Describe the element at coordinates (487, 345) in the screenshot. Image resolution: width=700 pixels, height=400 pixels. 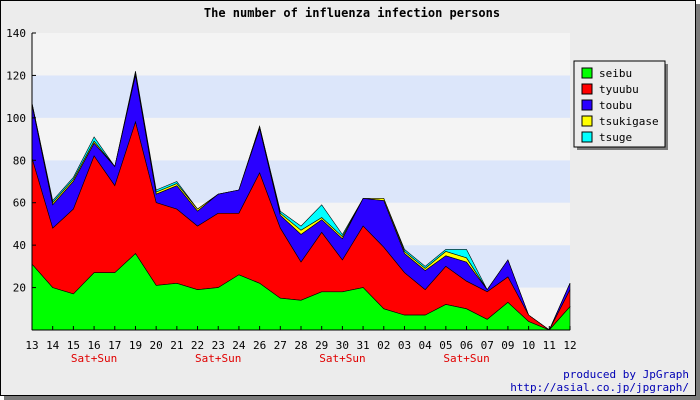
I see `x-tick-label: 07` at that location.